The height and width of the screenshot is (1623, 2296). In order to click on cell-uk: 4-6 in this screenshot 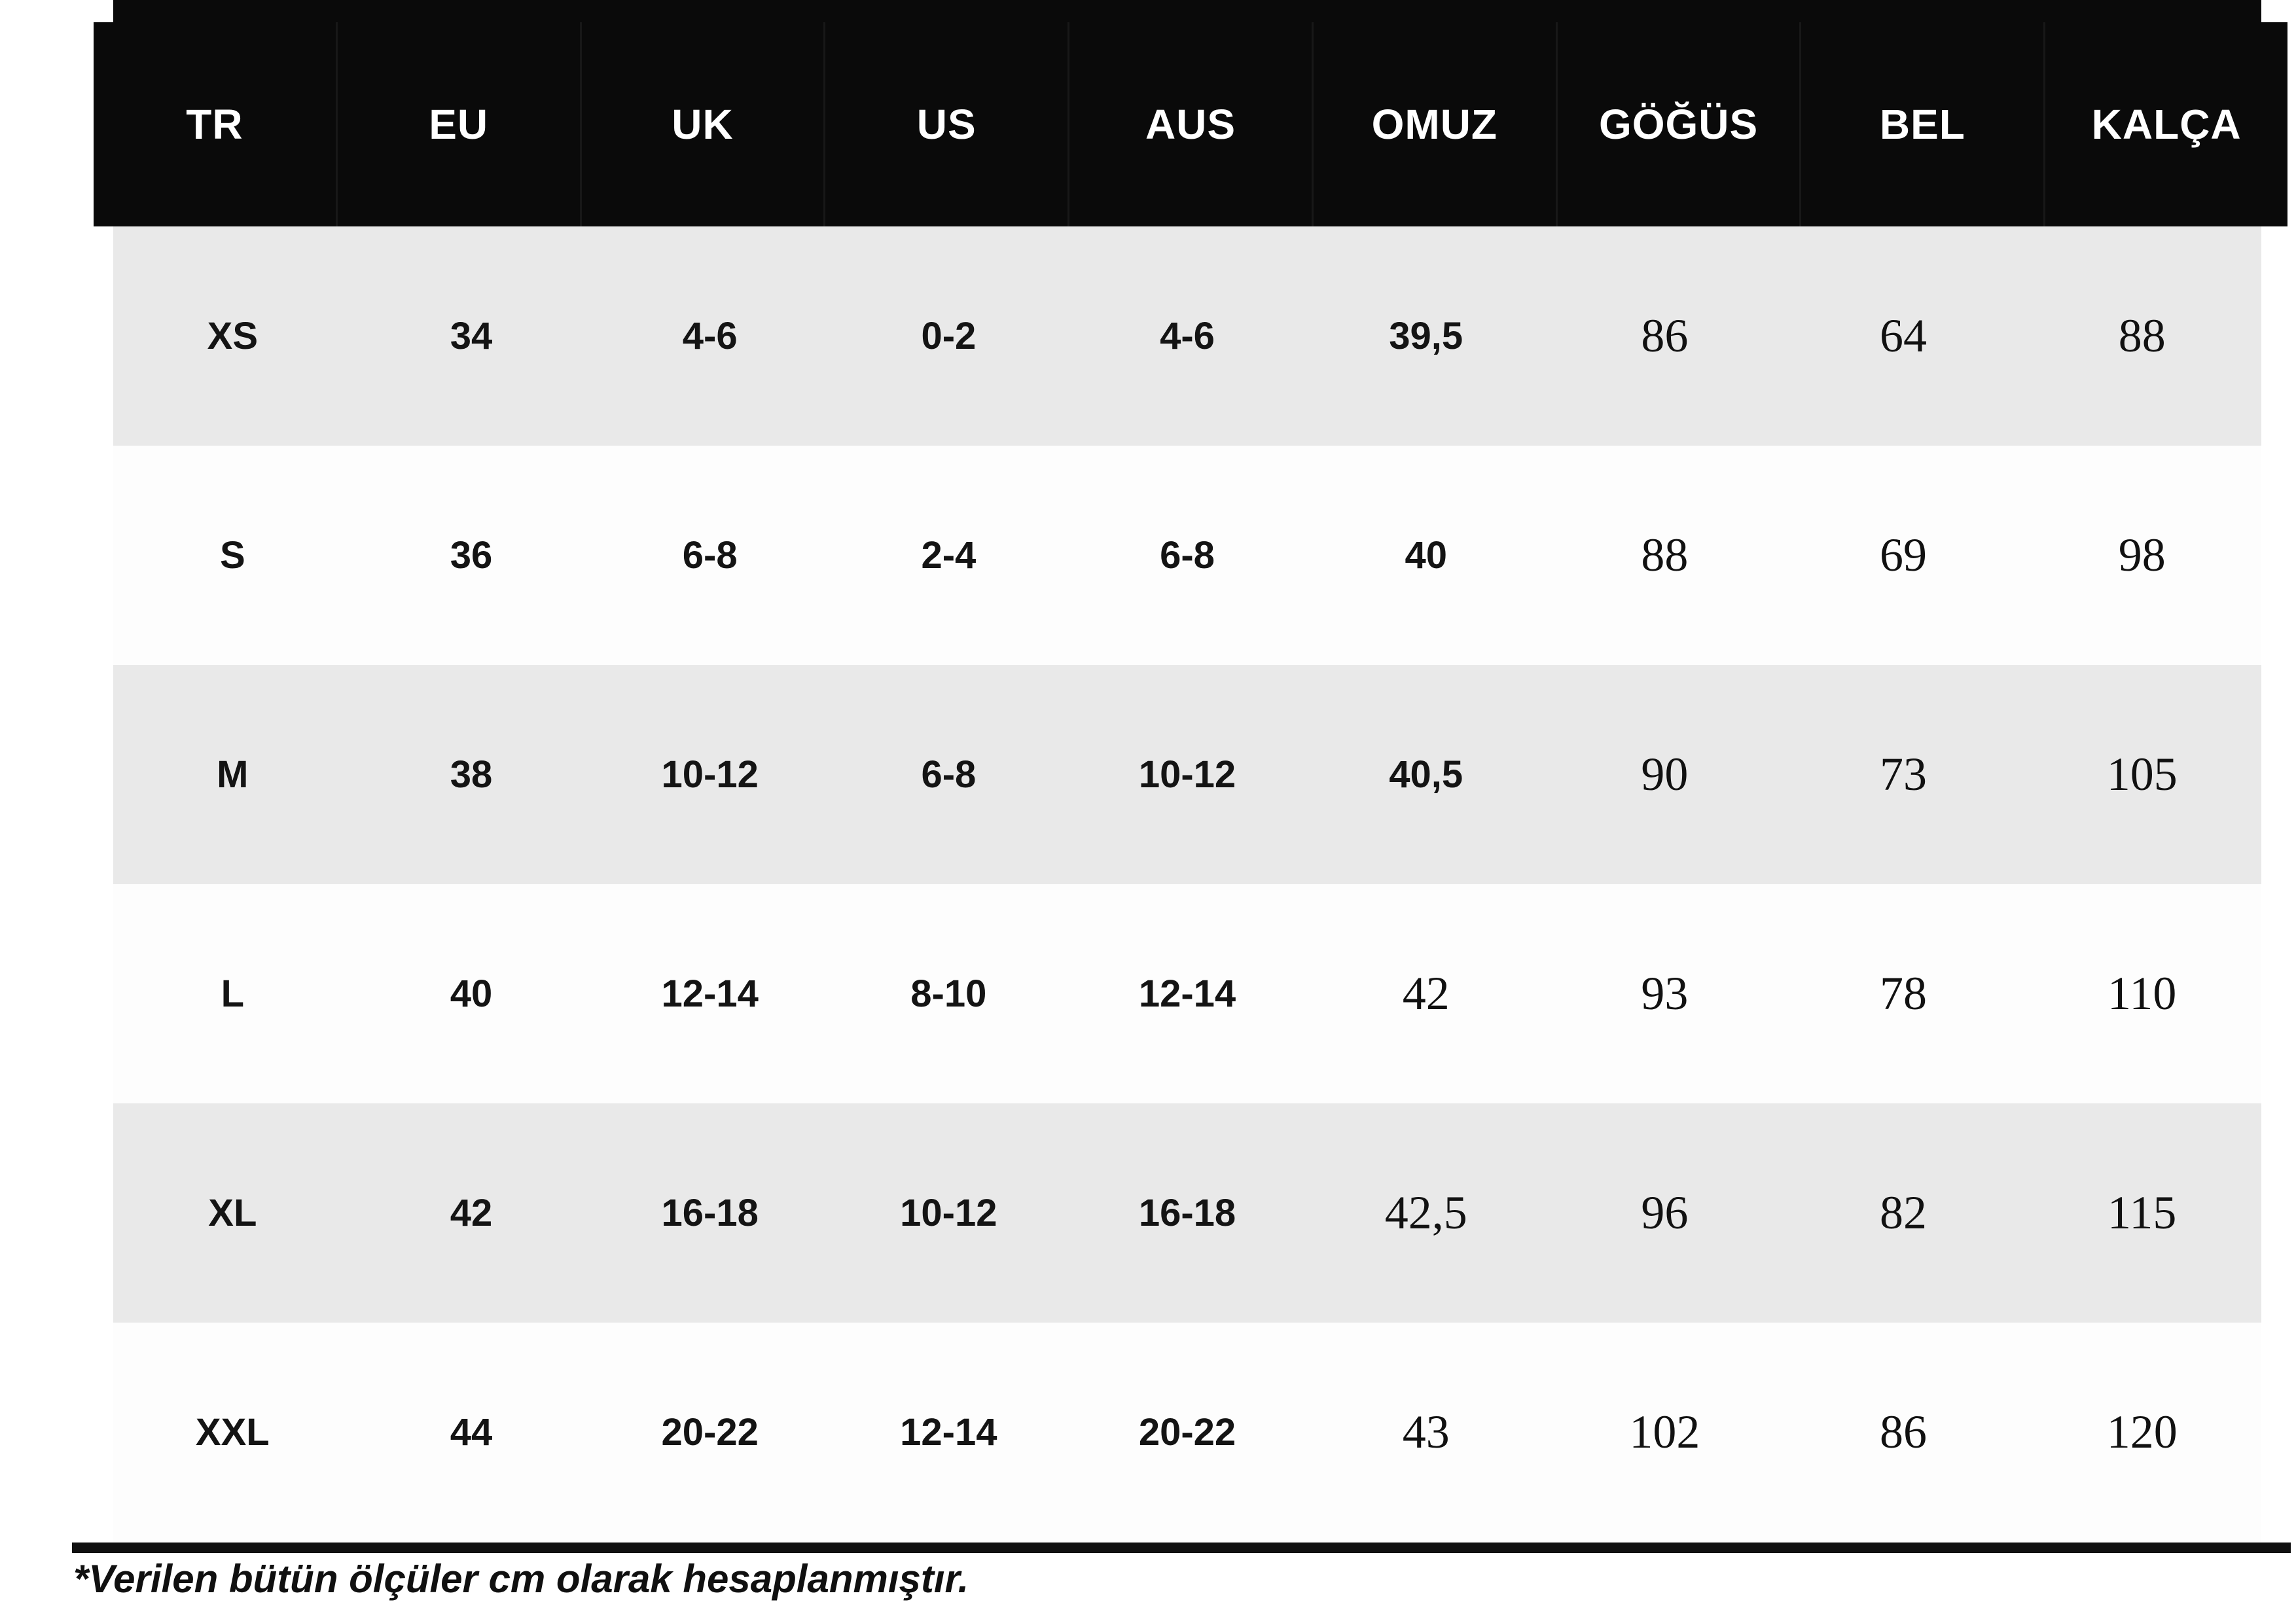, I will do `click(710, 336)`.